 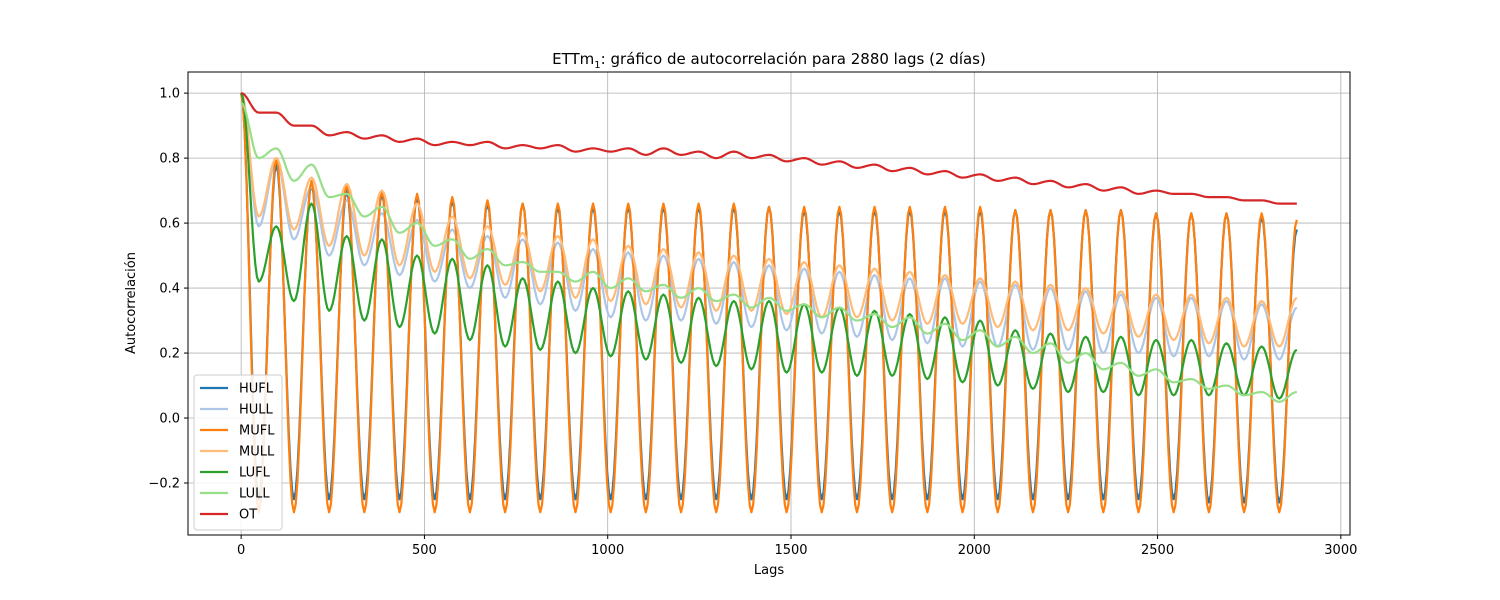 What do you see at coordinates (424, 550) in the screenshot?
I see `x-tick-label: 500` at bounding box center [424, 550].